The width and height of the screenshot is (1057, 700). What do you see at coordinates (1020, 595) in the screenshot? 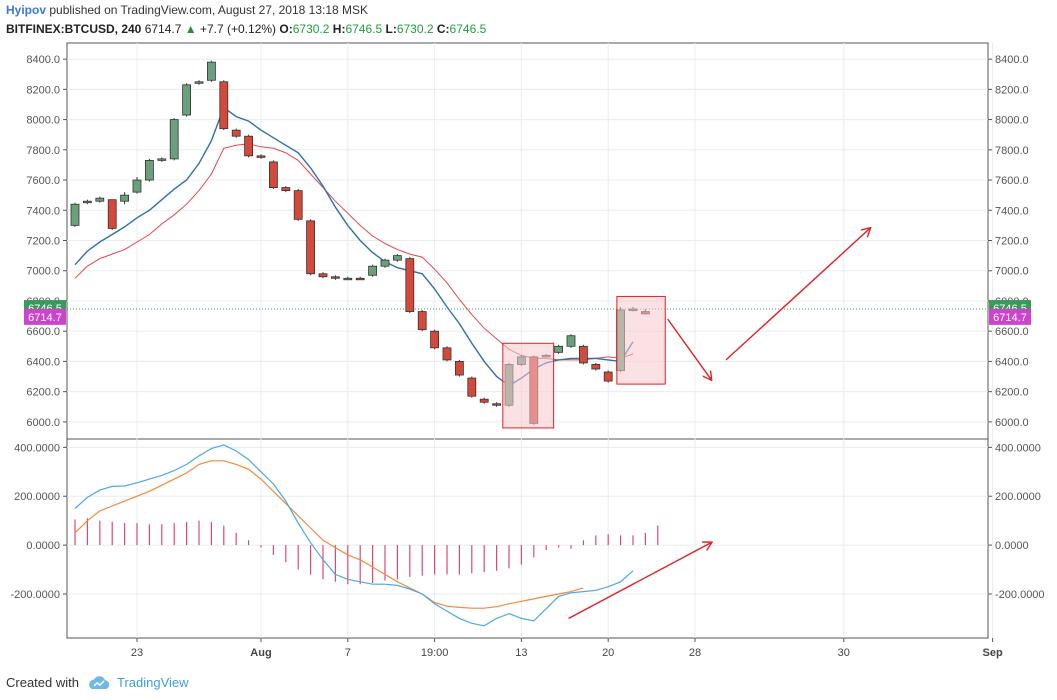
I see `macd-tick-label-right: -200.0000` at bounding box center [1020, 595].